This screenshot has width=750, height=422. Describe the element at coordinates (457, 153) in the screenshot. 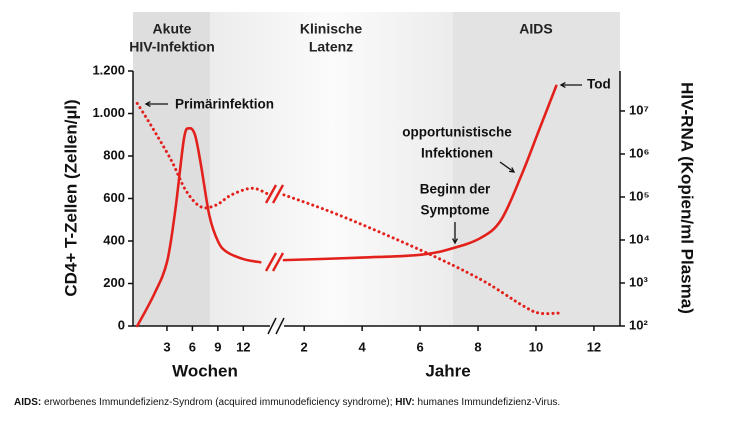

I see `annotation: Infektionen` at that location.